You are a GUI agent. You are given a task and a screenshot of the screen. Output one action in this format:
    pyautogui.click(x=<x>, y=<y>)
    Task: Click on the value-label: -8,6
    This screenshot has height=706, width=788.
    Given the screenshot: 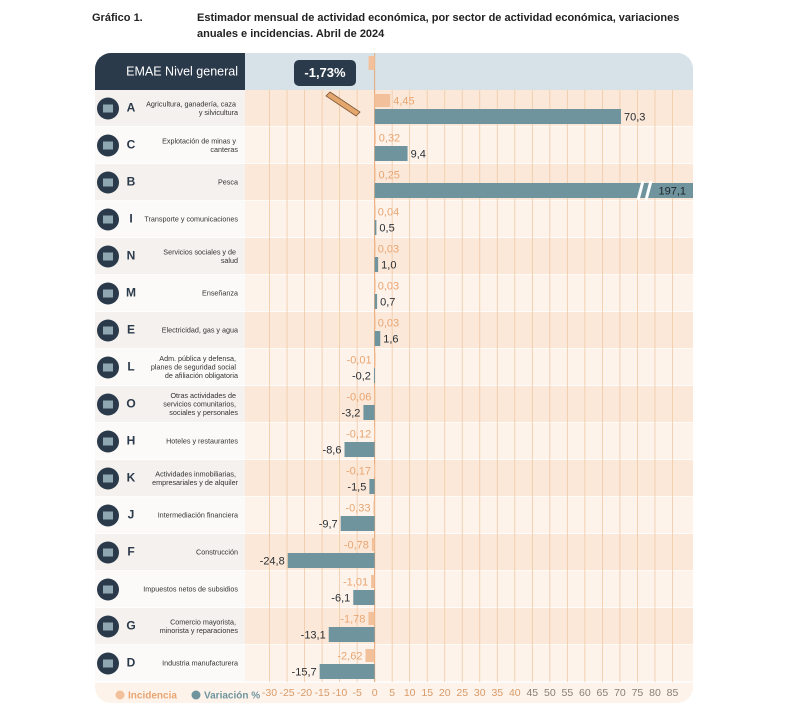 What is the action you would take?
    pyautogui.click(x=332, y=450)
    